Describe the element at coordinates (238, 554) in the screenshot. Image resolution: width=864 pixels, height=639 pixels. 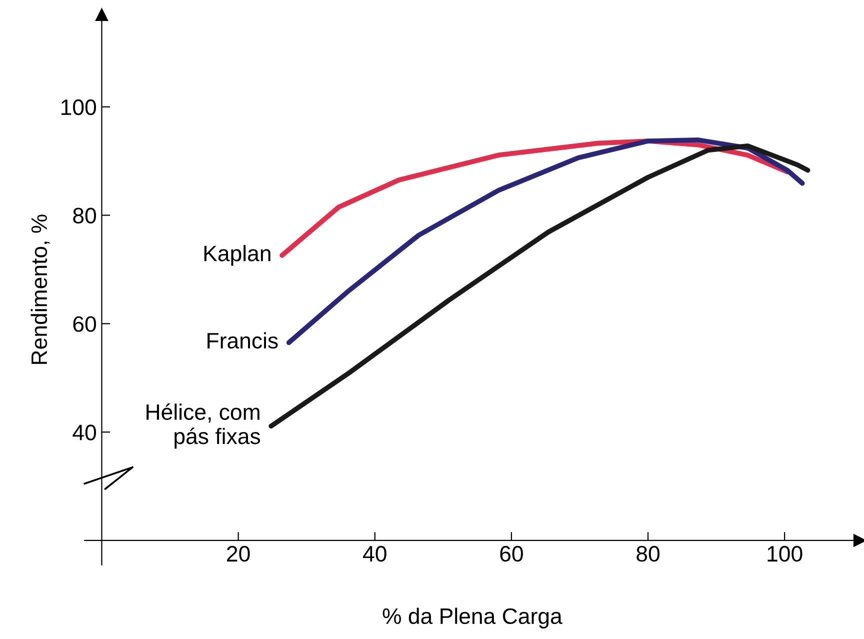
I see `x-tick-label: 20` at that location.